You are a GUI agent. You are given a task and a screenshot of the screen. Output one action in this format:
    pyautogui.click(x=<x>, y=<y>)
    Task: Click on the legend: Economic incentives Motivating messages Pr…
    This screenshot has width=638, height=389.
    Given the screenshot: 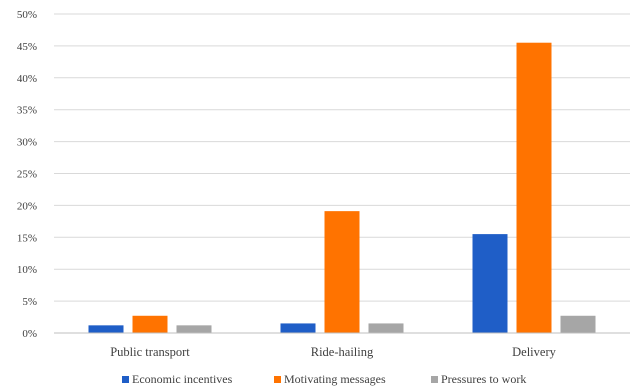 What is the action you would take?
    pyautogui.click(x=324, y=379)
    